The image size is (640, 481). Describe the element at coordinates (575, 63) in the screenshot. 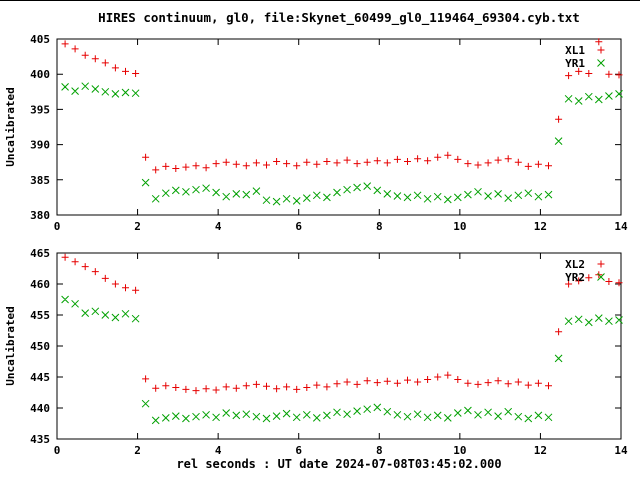

I see `legend-label-YR1: YR1` at that location.